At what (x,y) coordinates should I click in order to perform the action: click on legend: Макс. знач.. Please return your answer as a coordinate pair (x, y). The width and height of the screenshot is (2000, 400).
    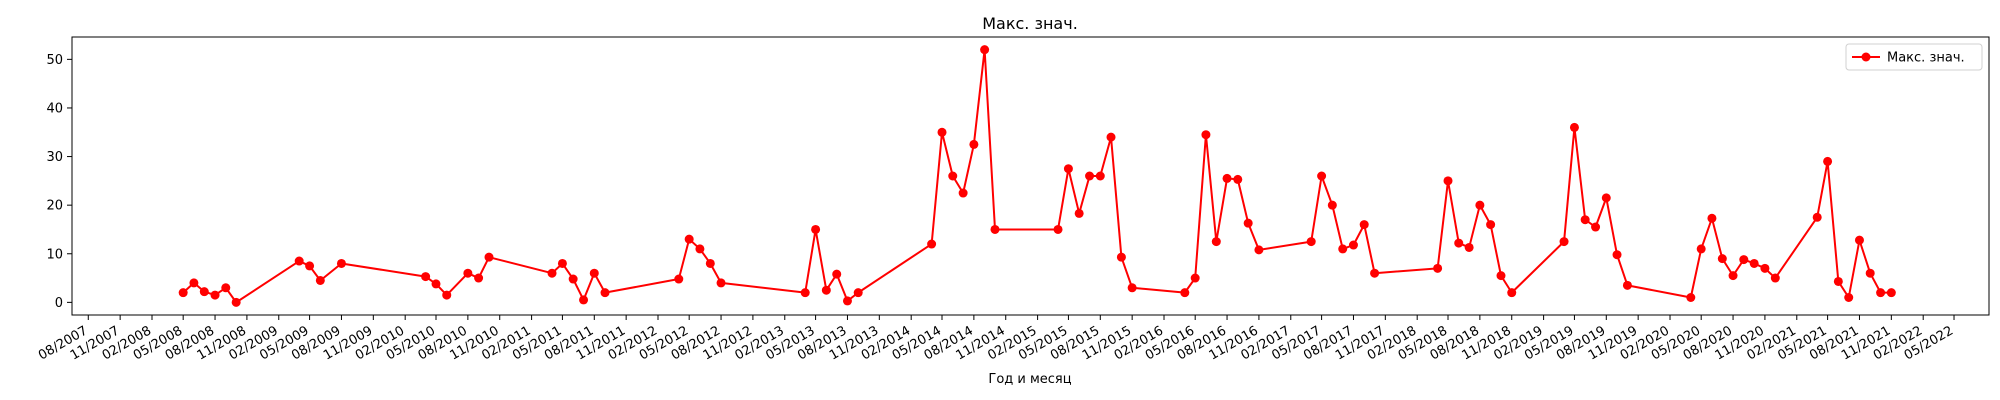
    Looking at the image, I should click on (1914, 57).